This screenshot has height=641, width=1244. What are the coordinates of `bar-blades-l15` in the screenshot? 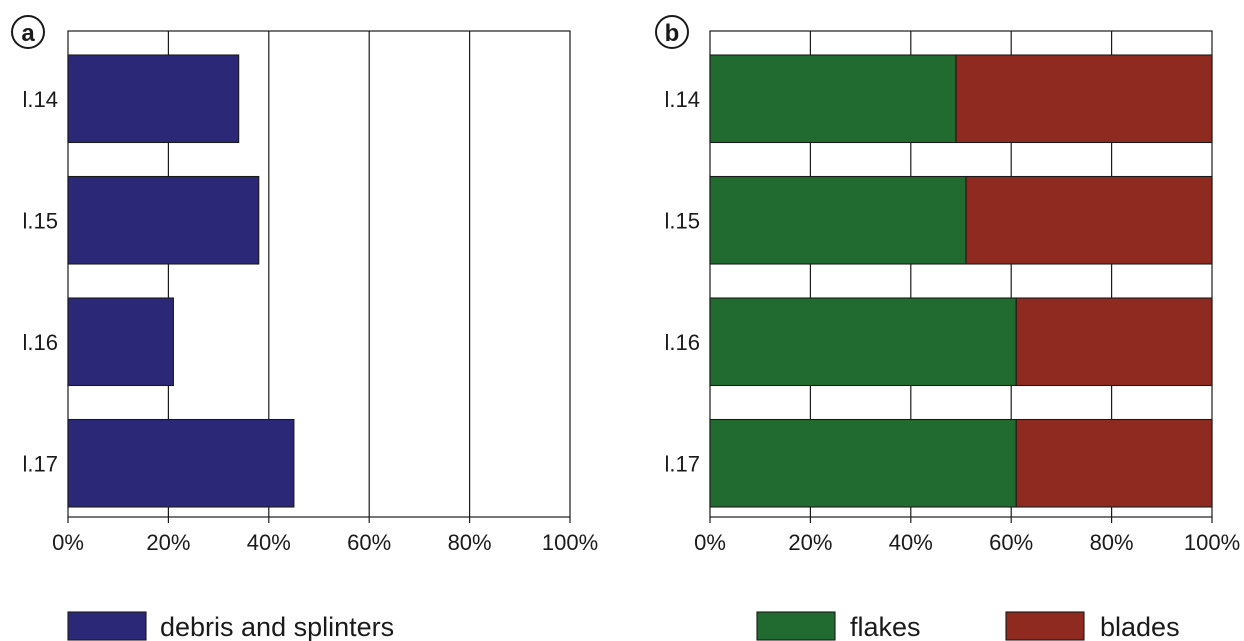 It's located at (1089, 220).